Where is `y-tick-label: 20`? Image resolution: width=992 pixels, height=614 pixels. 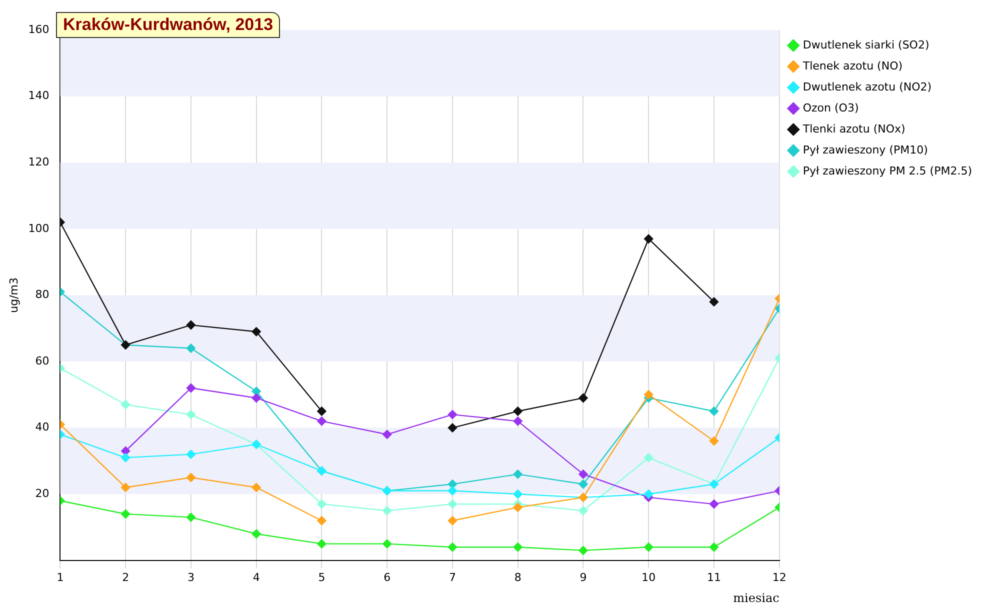
y-tick-label: 20 is located at coordinates (42, 493).